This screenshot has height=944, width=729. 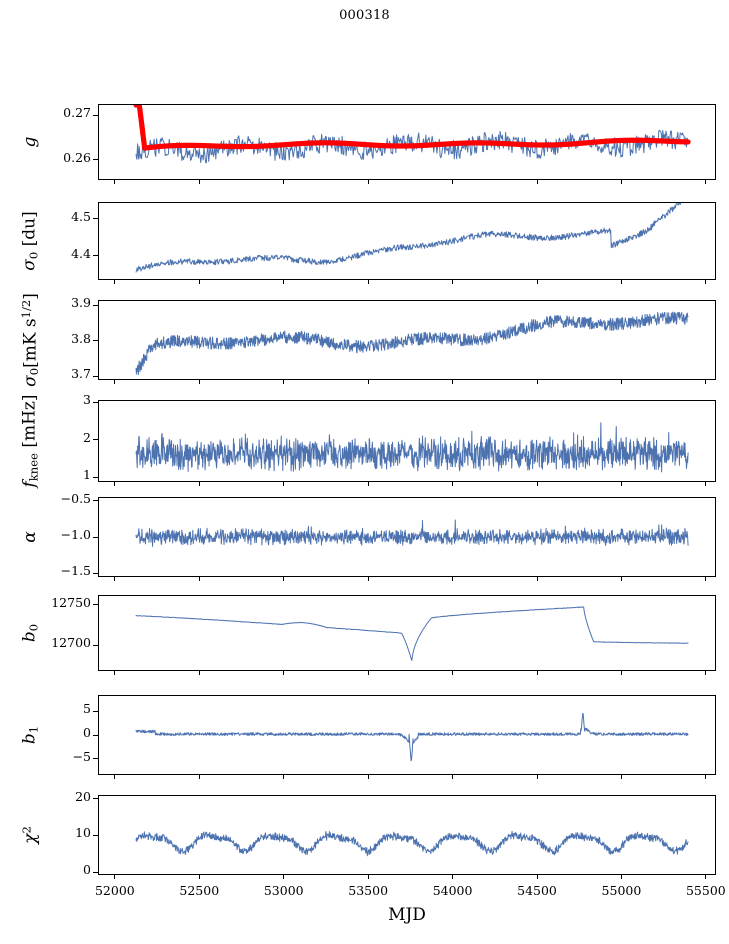 I want to click on plot-panel-sigma-0-mk-s-1-2-, so click(x=407, y=340).